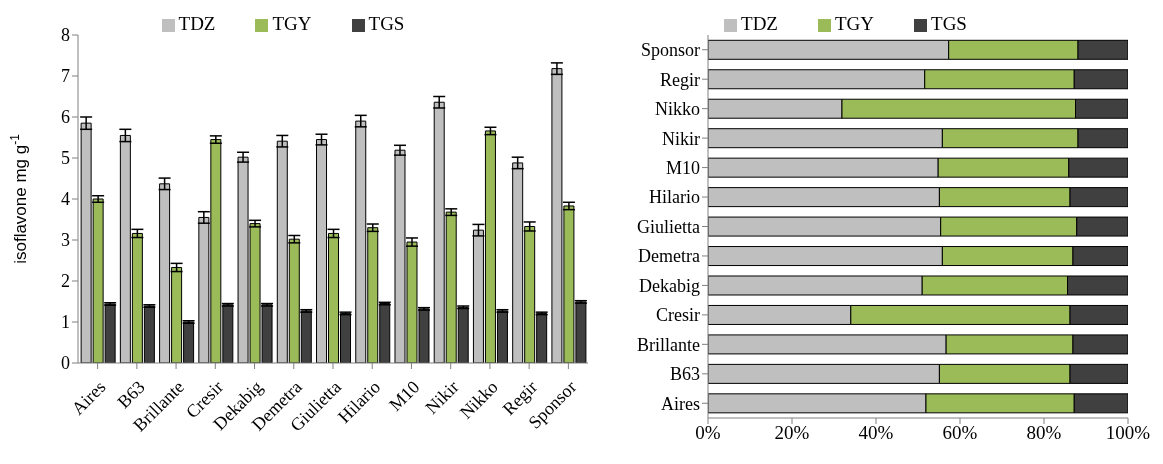 This screenshot has height=464, width=1163. I want to click on y-tick-label: Cresir, so click(678, 315).